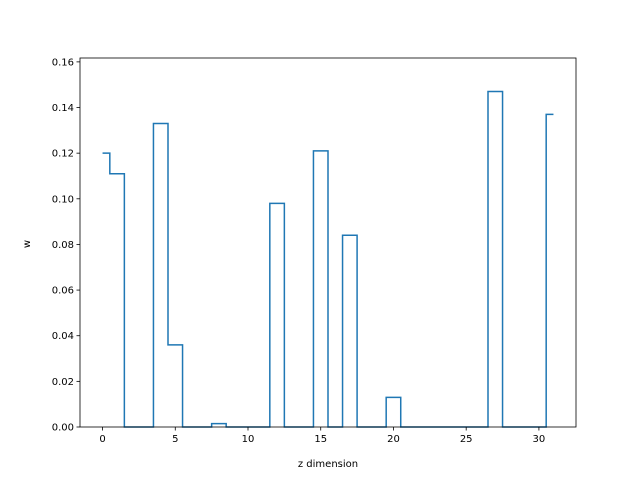  I want to click on y-tick-label-3: 0.06, so click(63, 291).